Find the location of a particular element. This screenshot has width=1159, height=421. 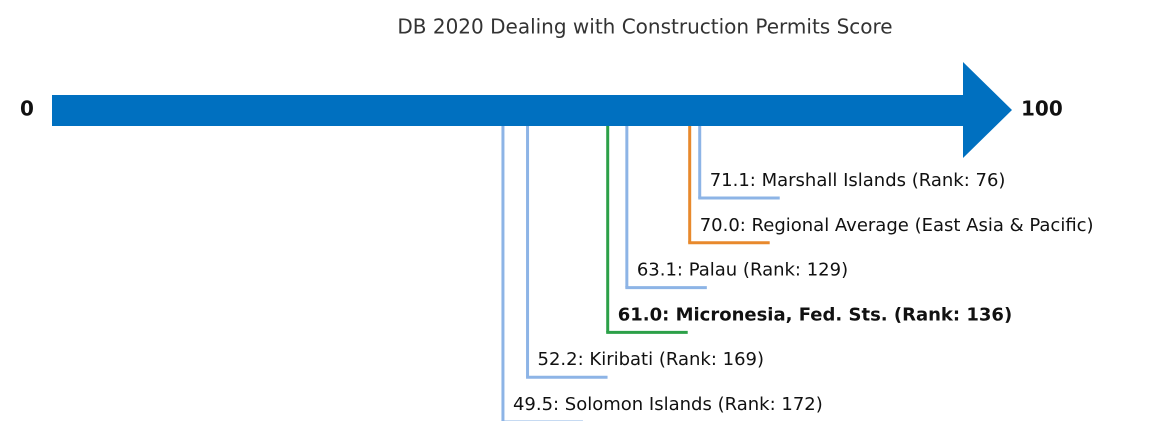

marker-label: 49.5: Solomon Islands (Rank: 172) is located at coordinates (668, 404).